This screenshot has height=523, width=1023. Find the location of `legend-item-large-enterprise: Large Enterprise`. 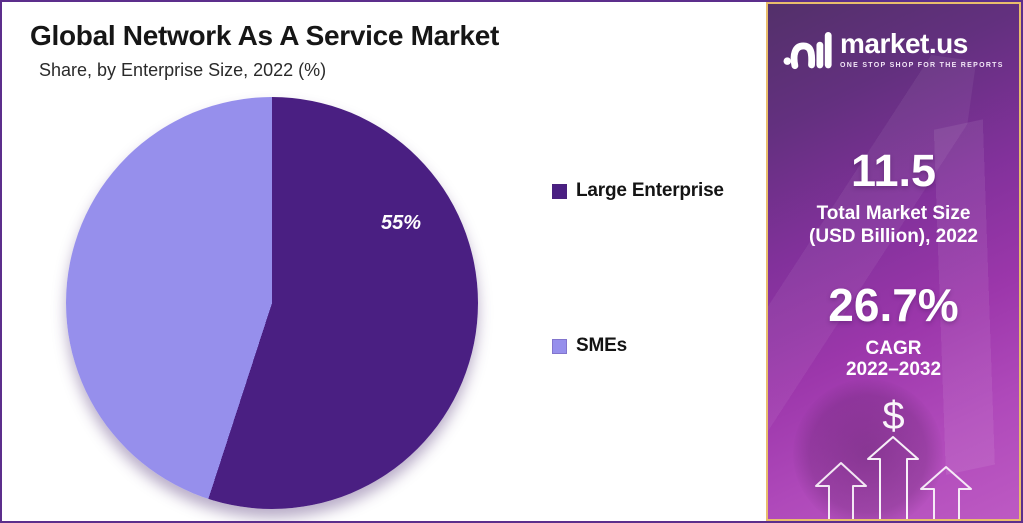

legend-item-large-enterprise: Large Enterprise is located at coordinates (638, 191).